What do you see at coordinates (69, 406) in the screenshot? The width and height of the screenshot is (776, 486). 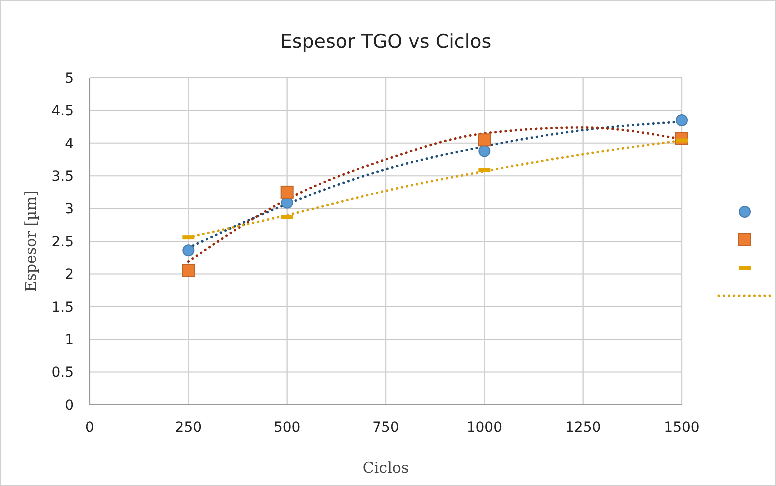 I see `y-tick-label: 0` at bounding box center [69, 406].